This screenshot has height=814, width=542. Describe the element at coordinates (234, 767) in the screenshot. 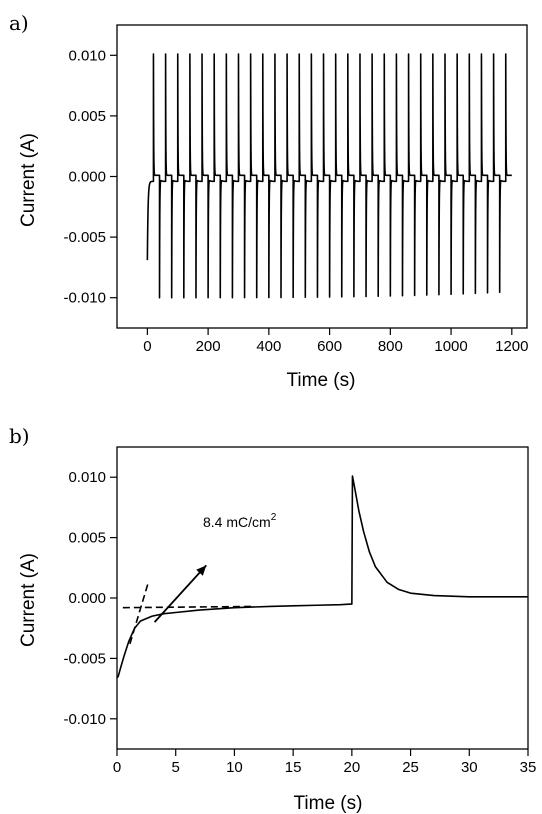

I see `panel-b-x-tick-label: 10` at that location.